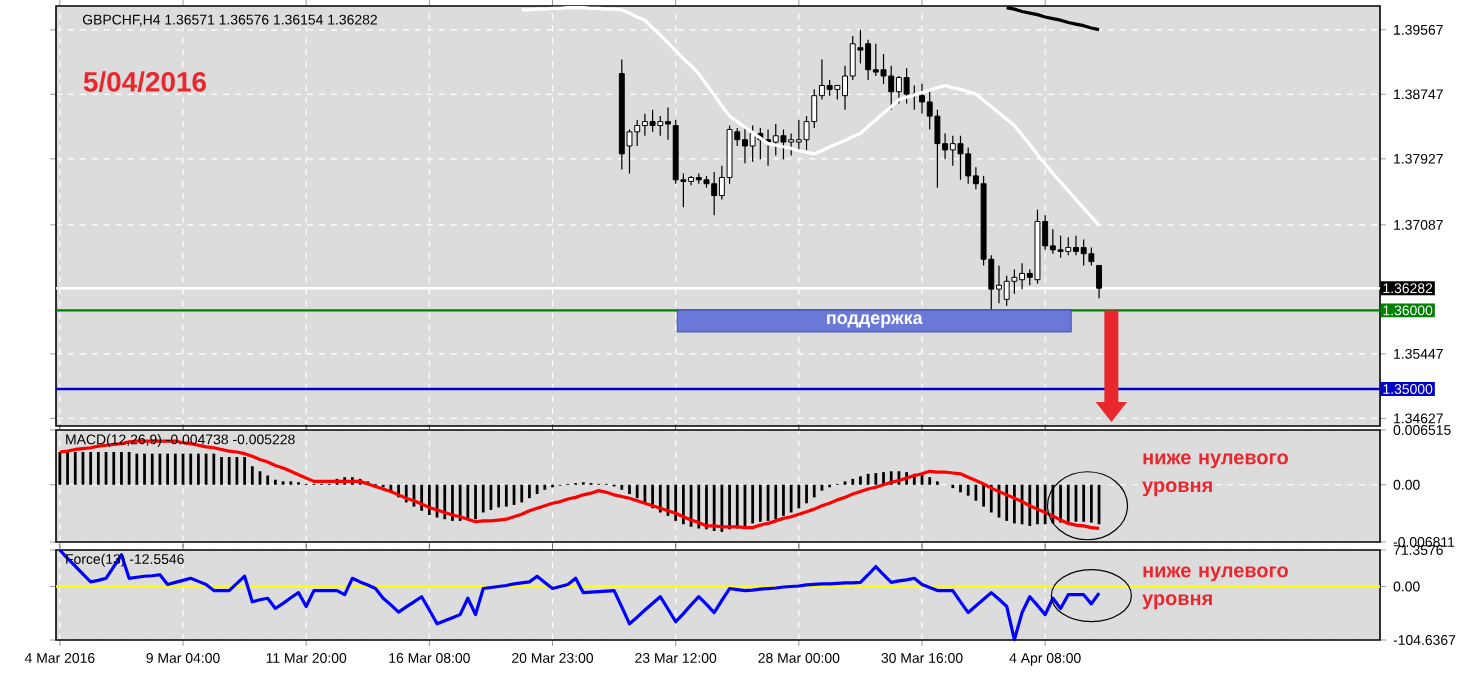  Describe the element at coordinates (875, 321) in the screenshot. I see `annotation: поддержка` at that location.